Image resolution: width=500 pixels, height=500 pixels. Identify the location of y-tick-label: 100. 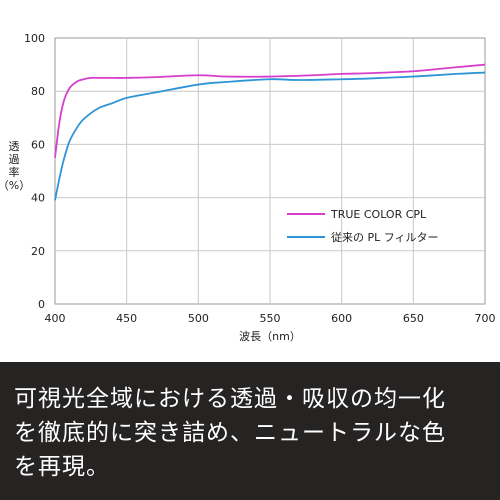
(34, 38).